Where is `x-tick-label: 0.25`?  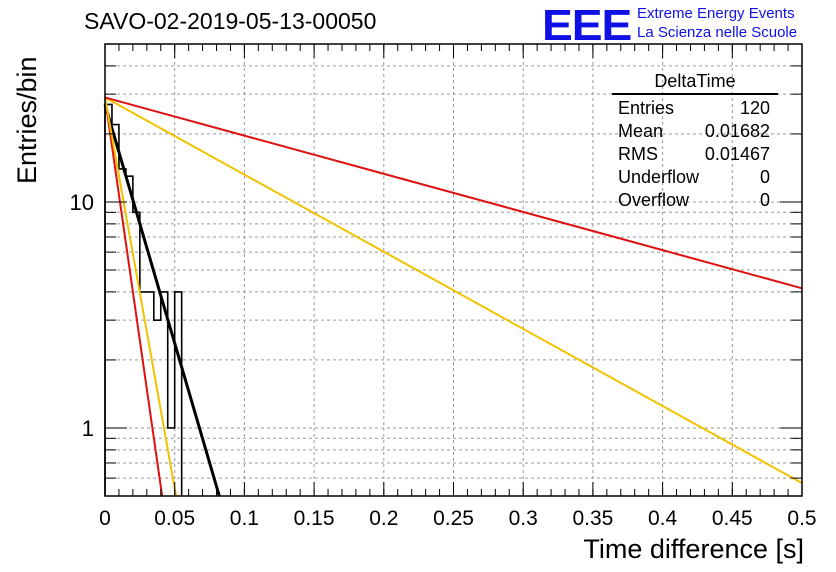
x-tick-label: 0.25 is located at coordinates (453, 518).